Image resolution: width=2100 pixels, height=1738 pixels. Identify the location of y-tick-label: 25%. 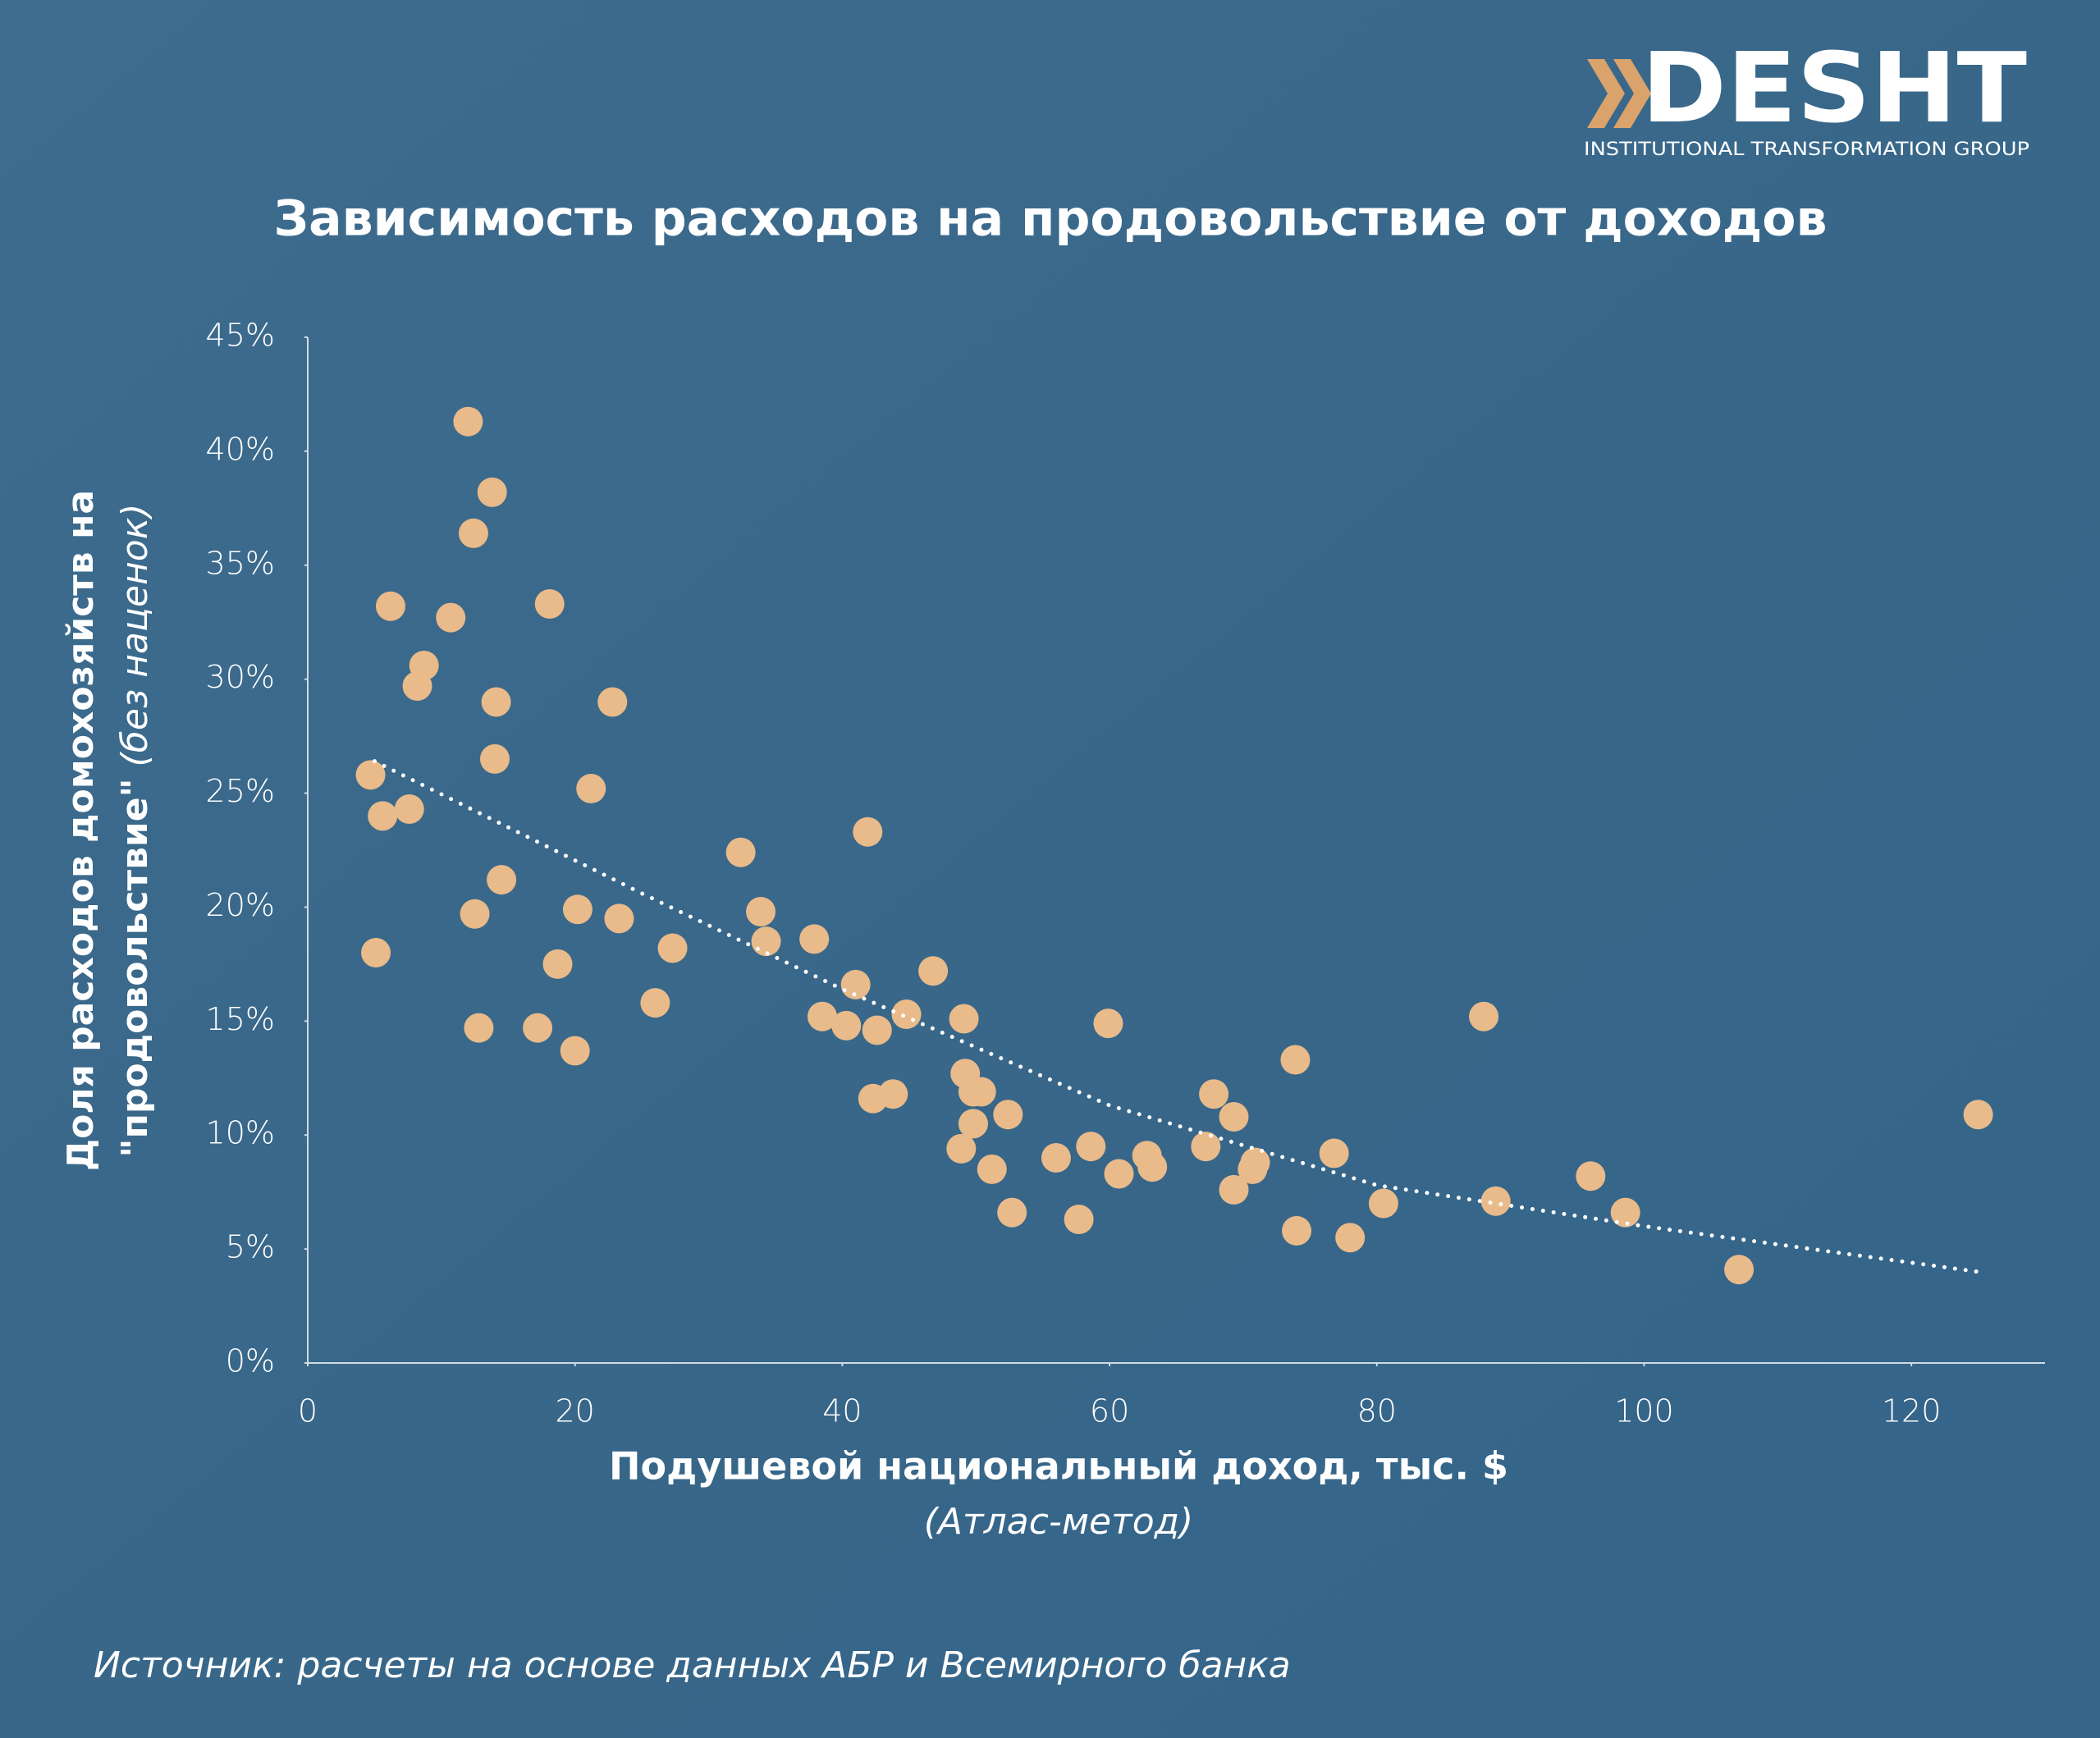
(240, 791).